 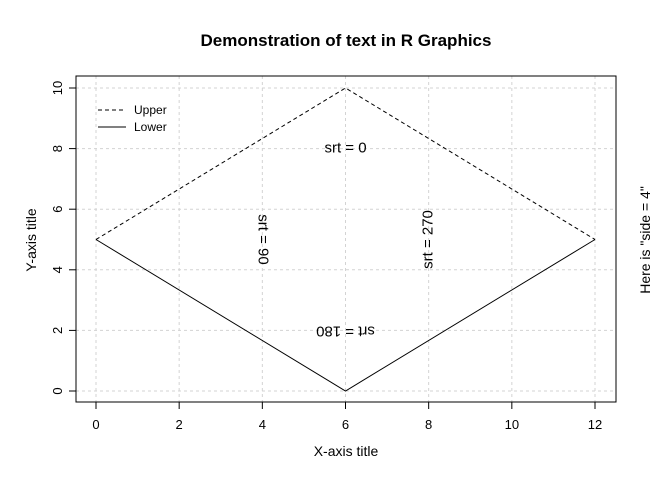 I want to click on x-tick-label: 0, so click(x=95, y=424).